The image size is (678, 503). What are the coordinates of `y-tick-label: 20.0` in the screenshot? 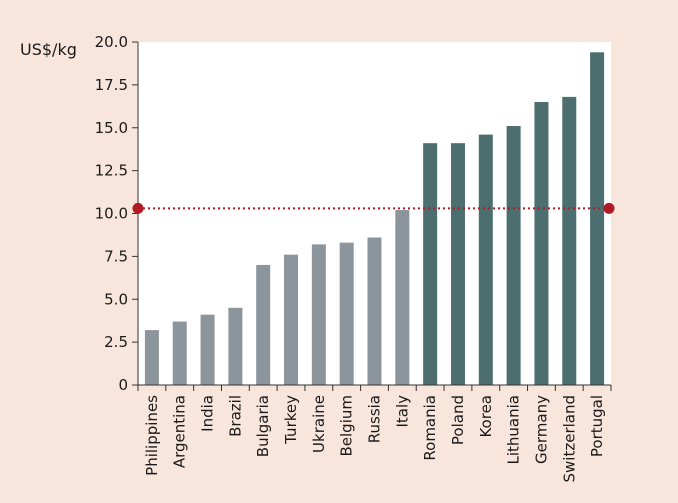 It's located at (111, 42).